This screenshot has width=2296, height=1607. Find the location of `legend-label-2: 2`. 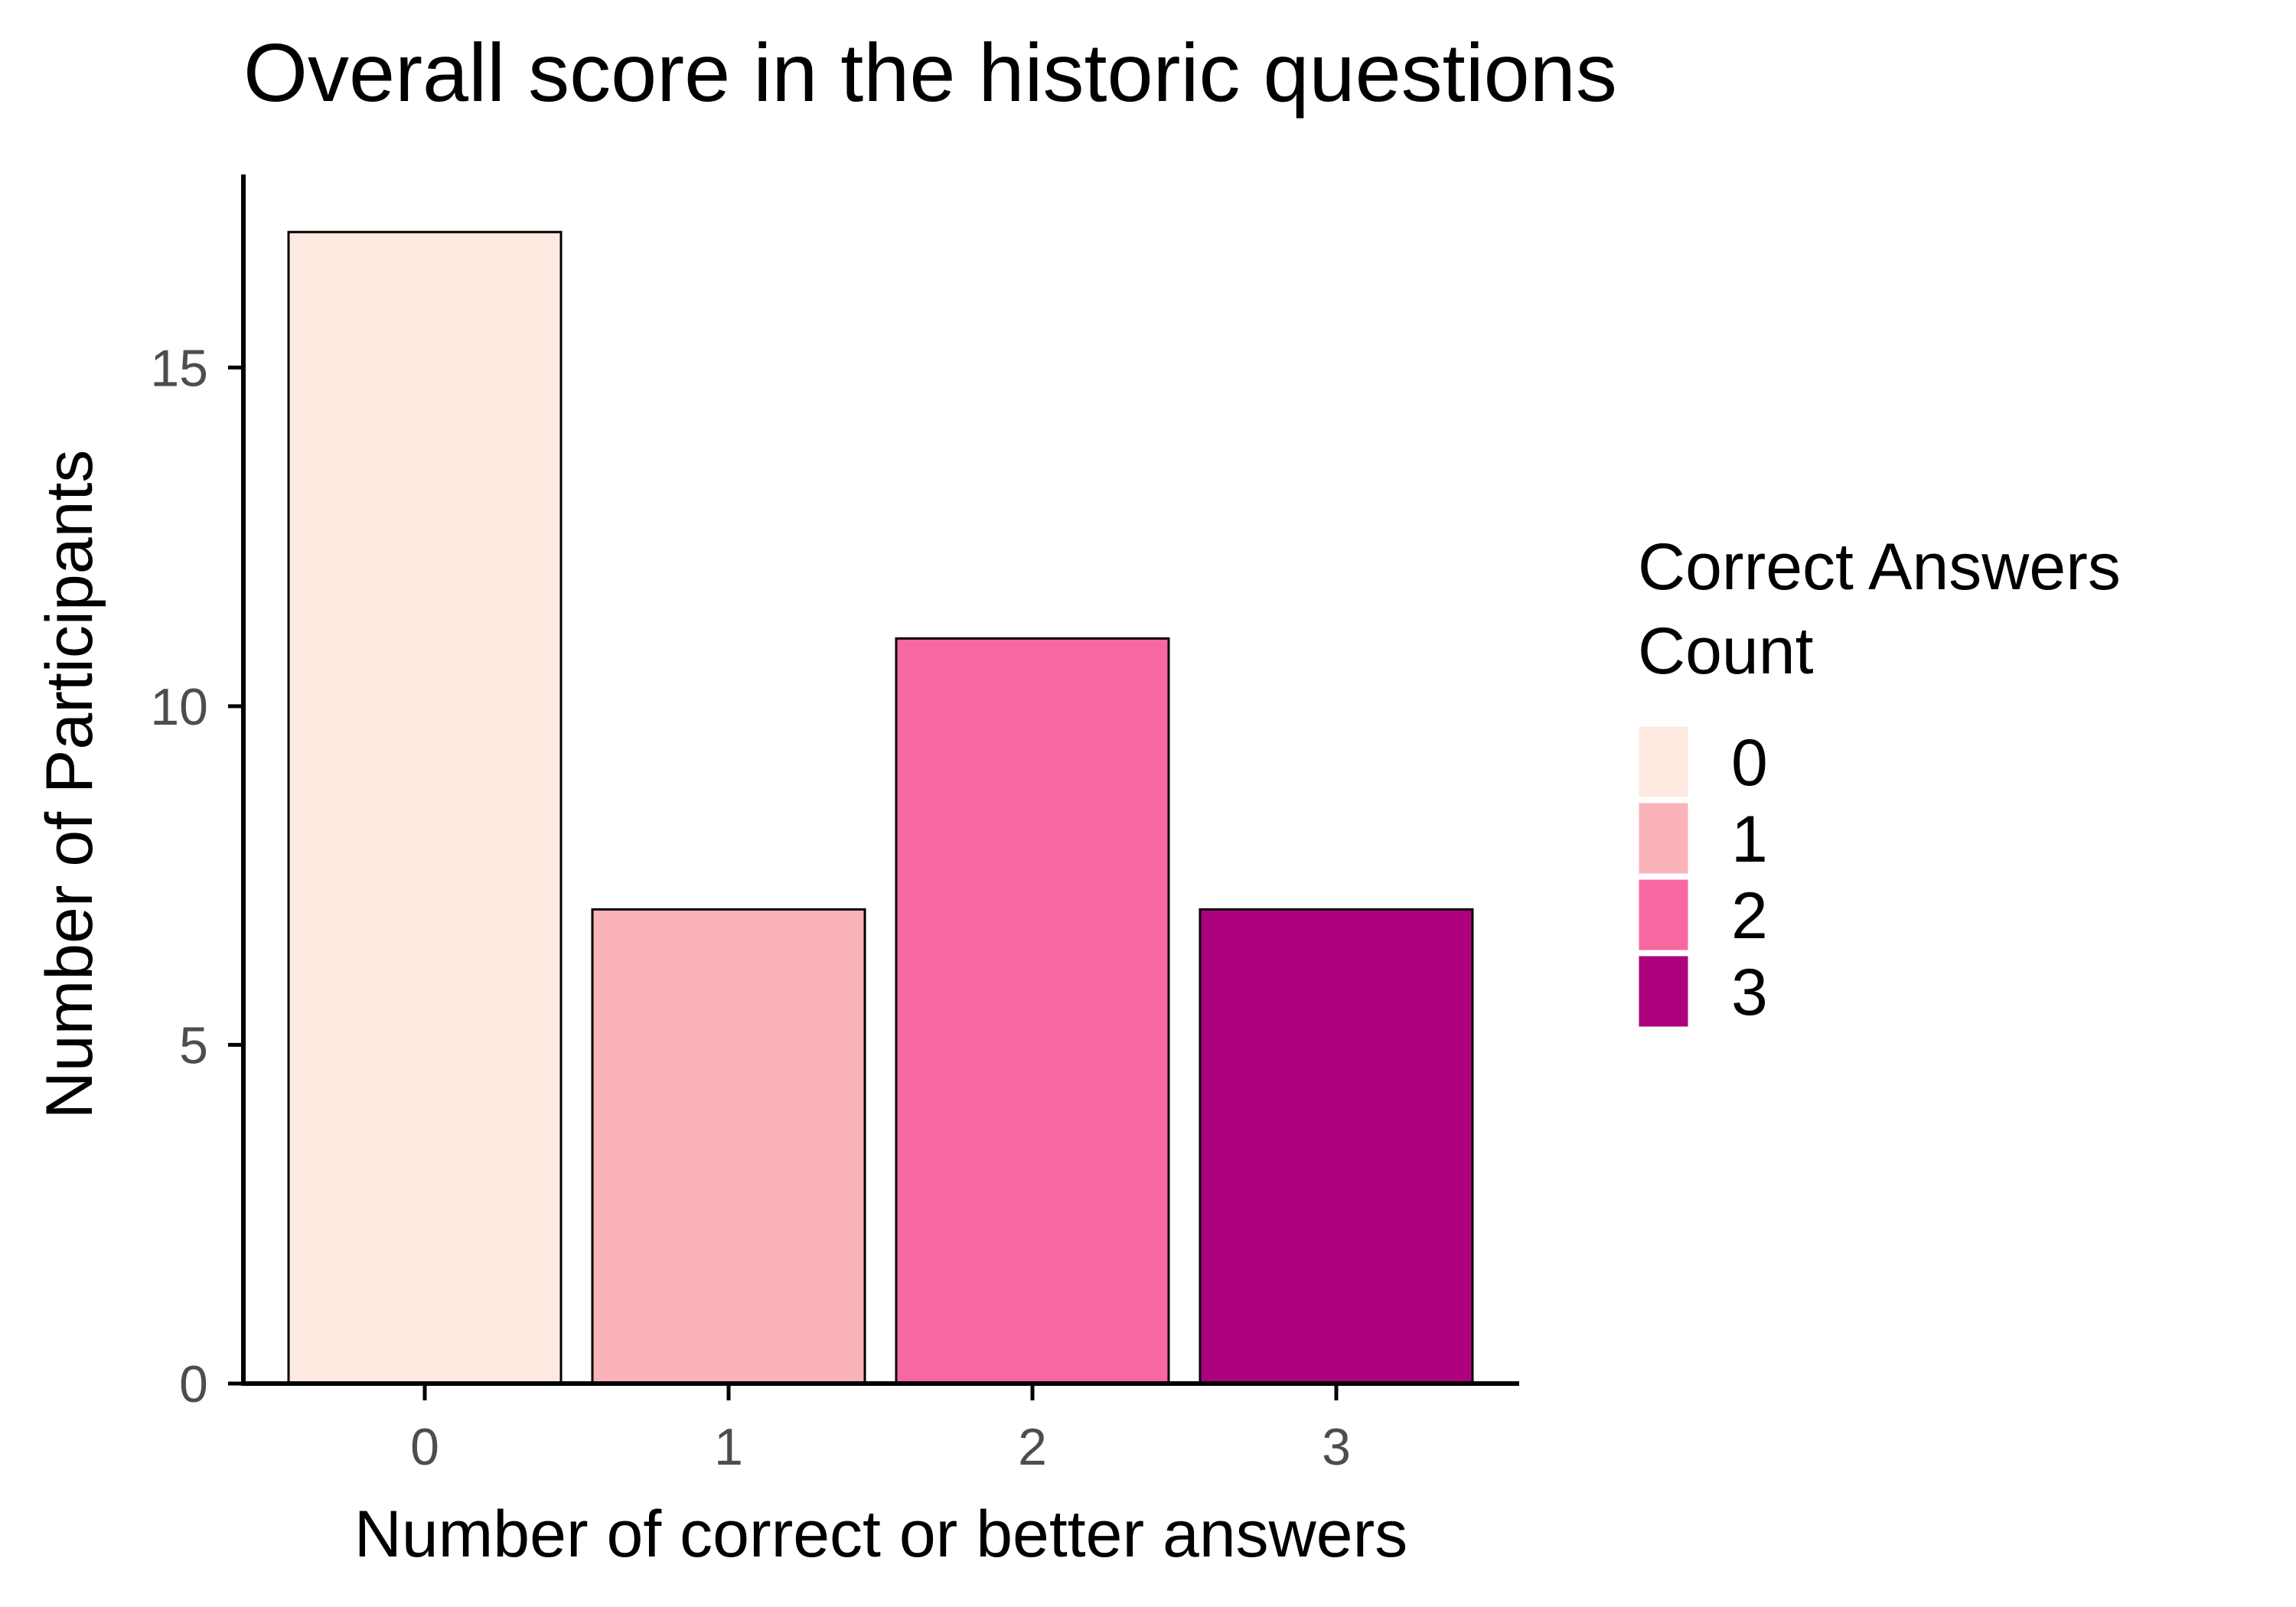

legend-label-2: 2 is located at coordinates (1749, 916).